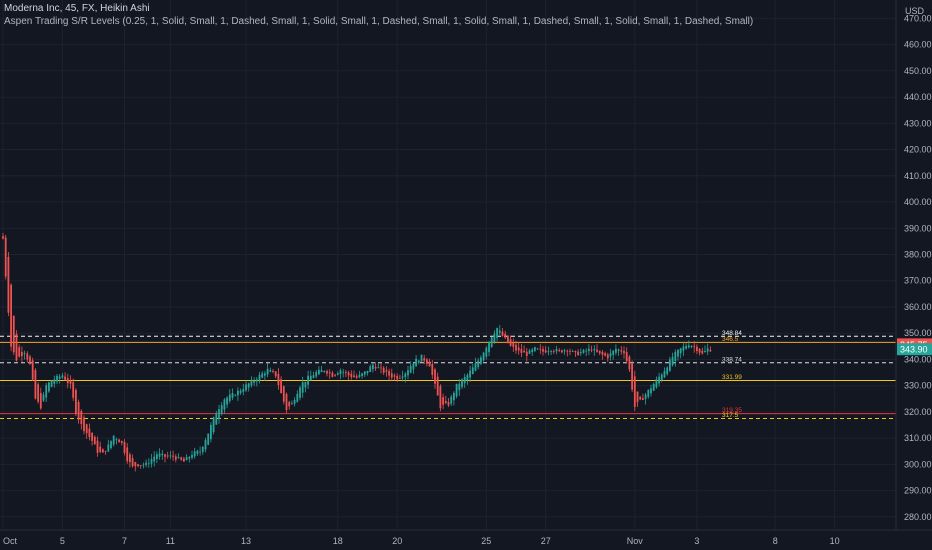 The image size is (932, 550). I want to click on level-label: 317.5, so click(730, 415).